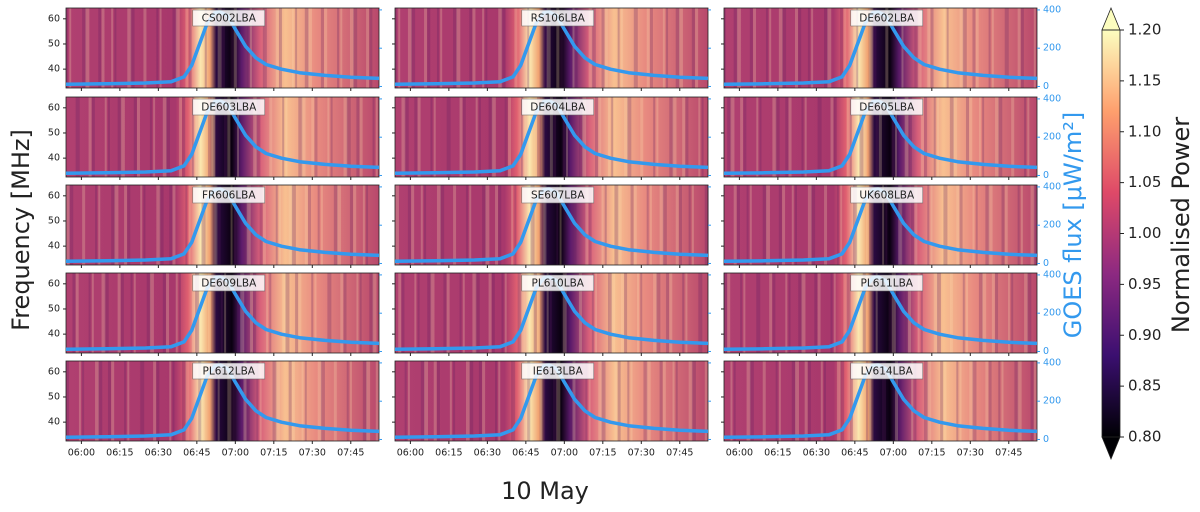 The width and height of the screenshot is (1200, 512). Describe the element at coordinates (558, 19) in the screenshot. I see `station-label: RS106LBA` at that location.